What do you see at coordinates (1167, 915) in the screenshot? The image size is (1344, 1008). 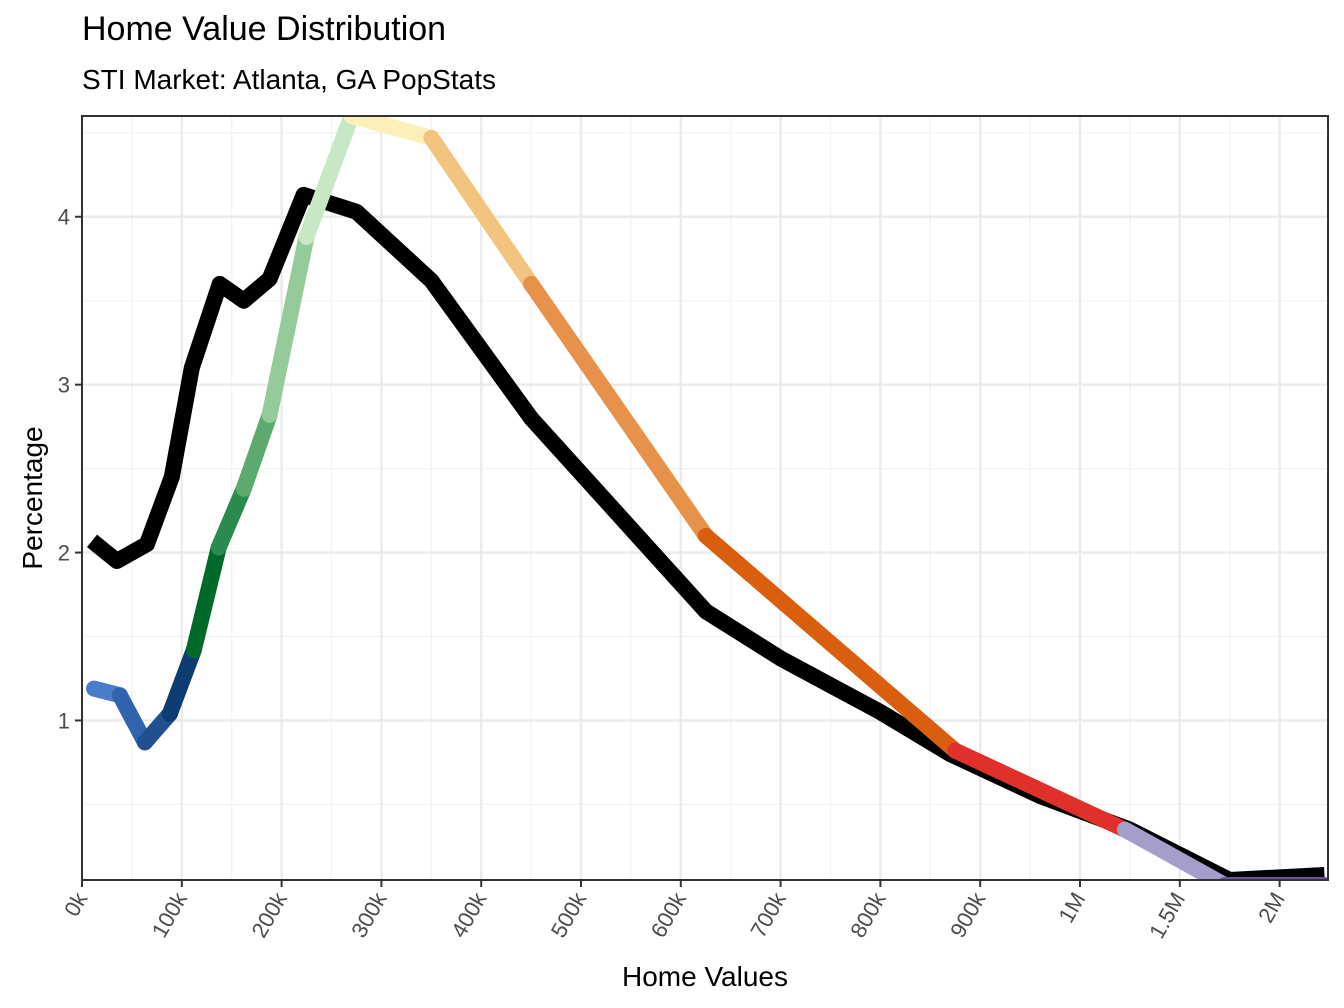 I see `x-tick-label: 1.5M` at bounding box center [1167, 915].